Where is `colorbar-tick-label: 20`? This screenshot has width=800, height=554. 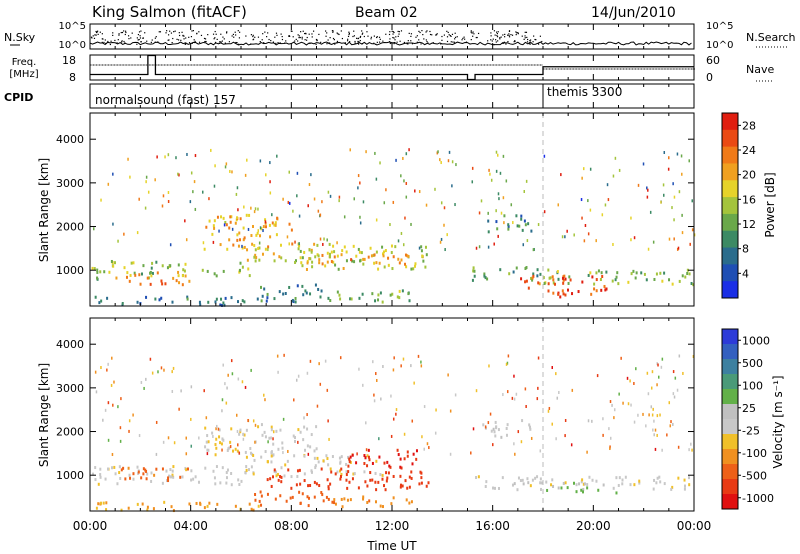
colorbar-tick-label: 20 is located at coordinates (749, 175).